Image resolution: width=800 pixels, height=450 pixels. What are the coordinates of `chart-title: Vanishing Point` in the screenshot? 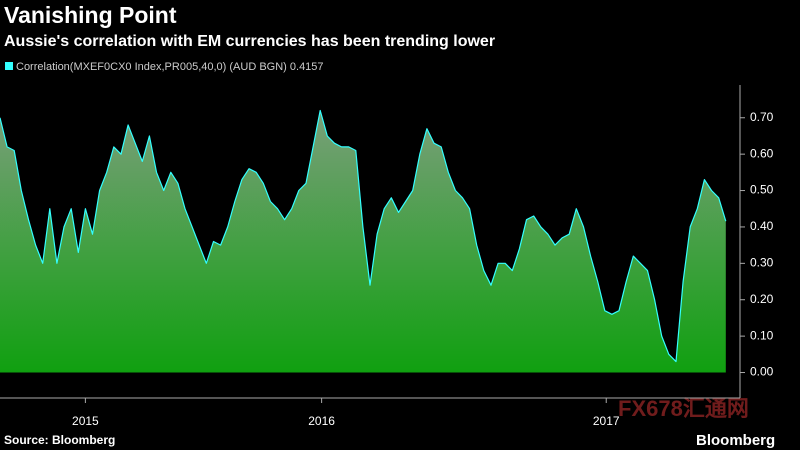 It's located at (90, 15).